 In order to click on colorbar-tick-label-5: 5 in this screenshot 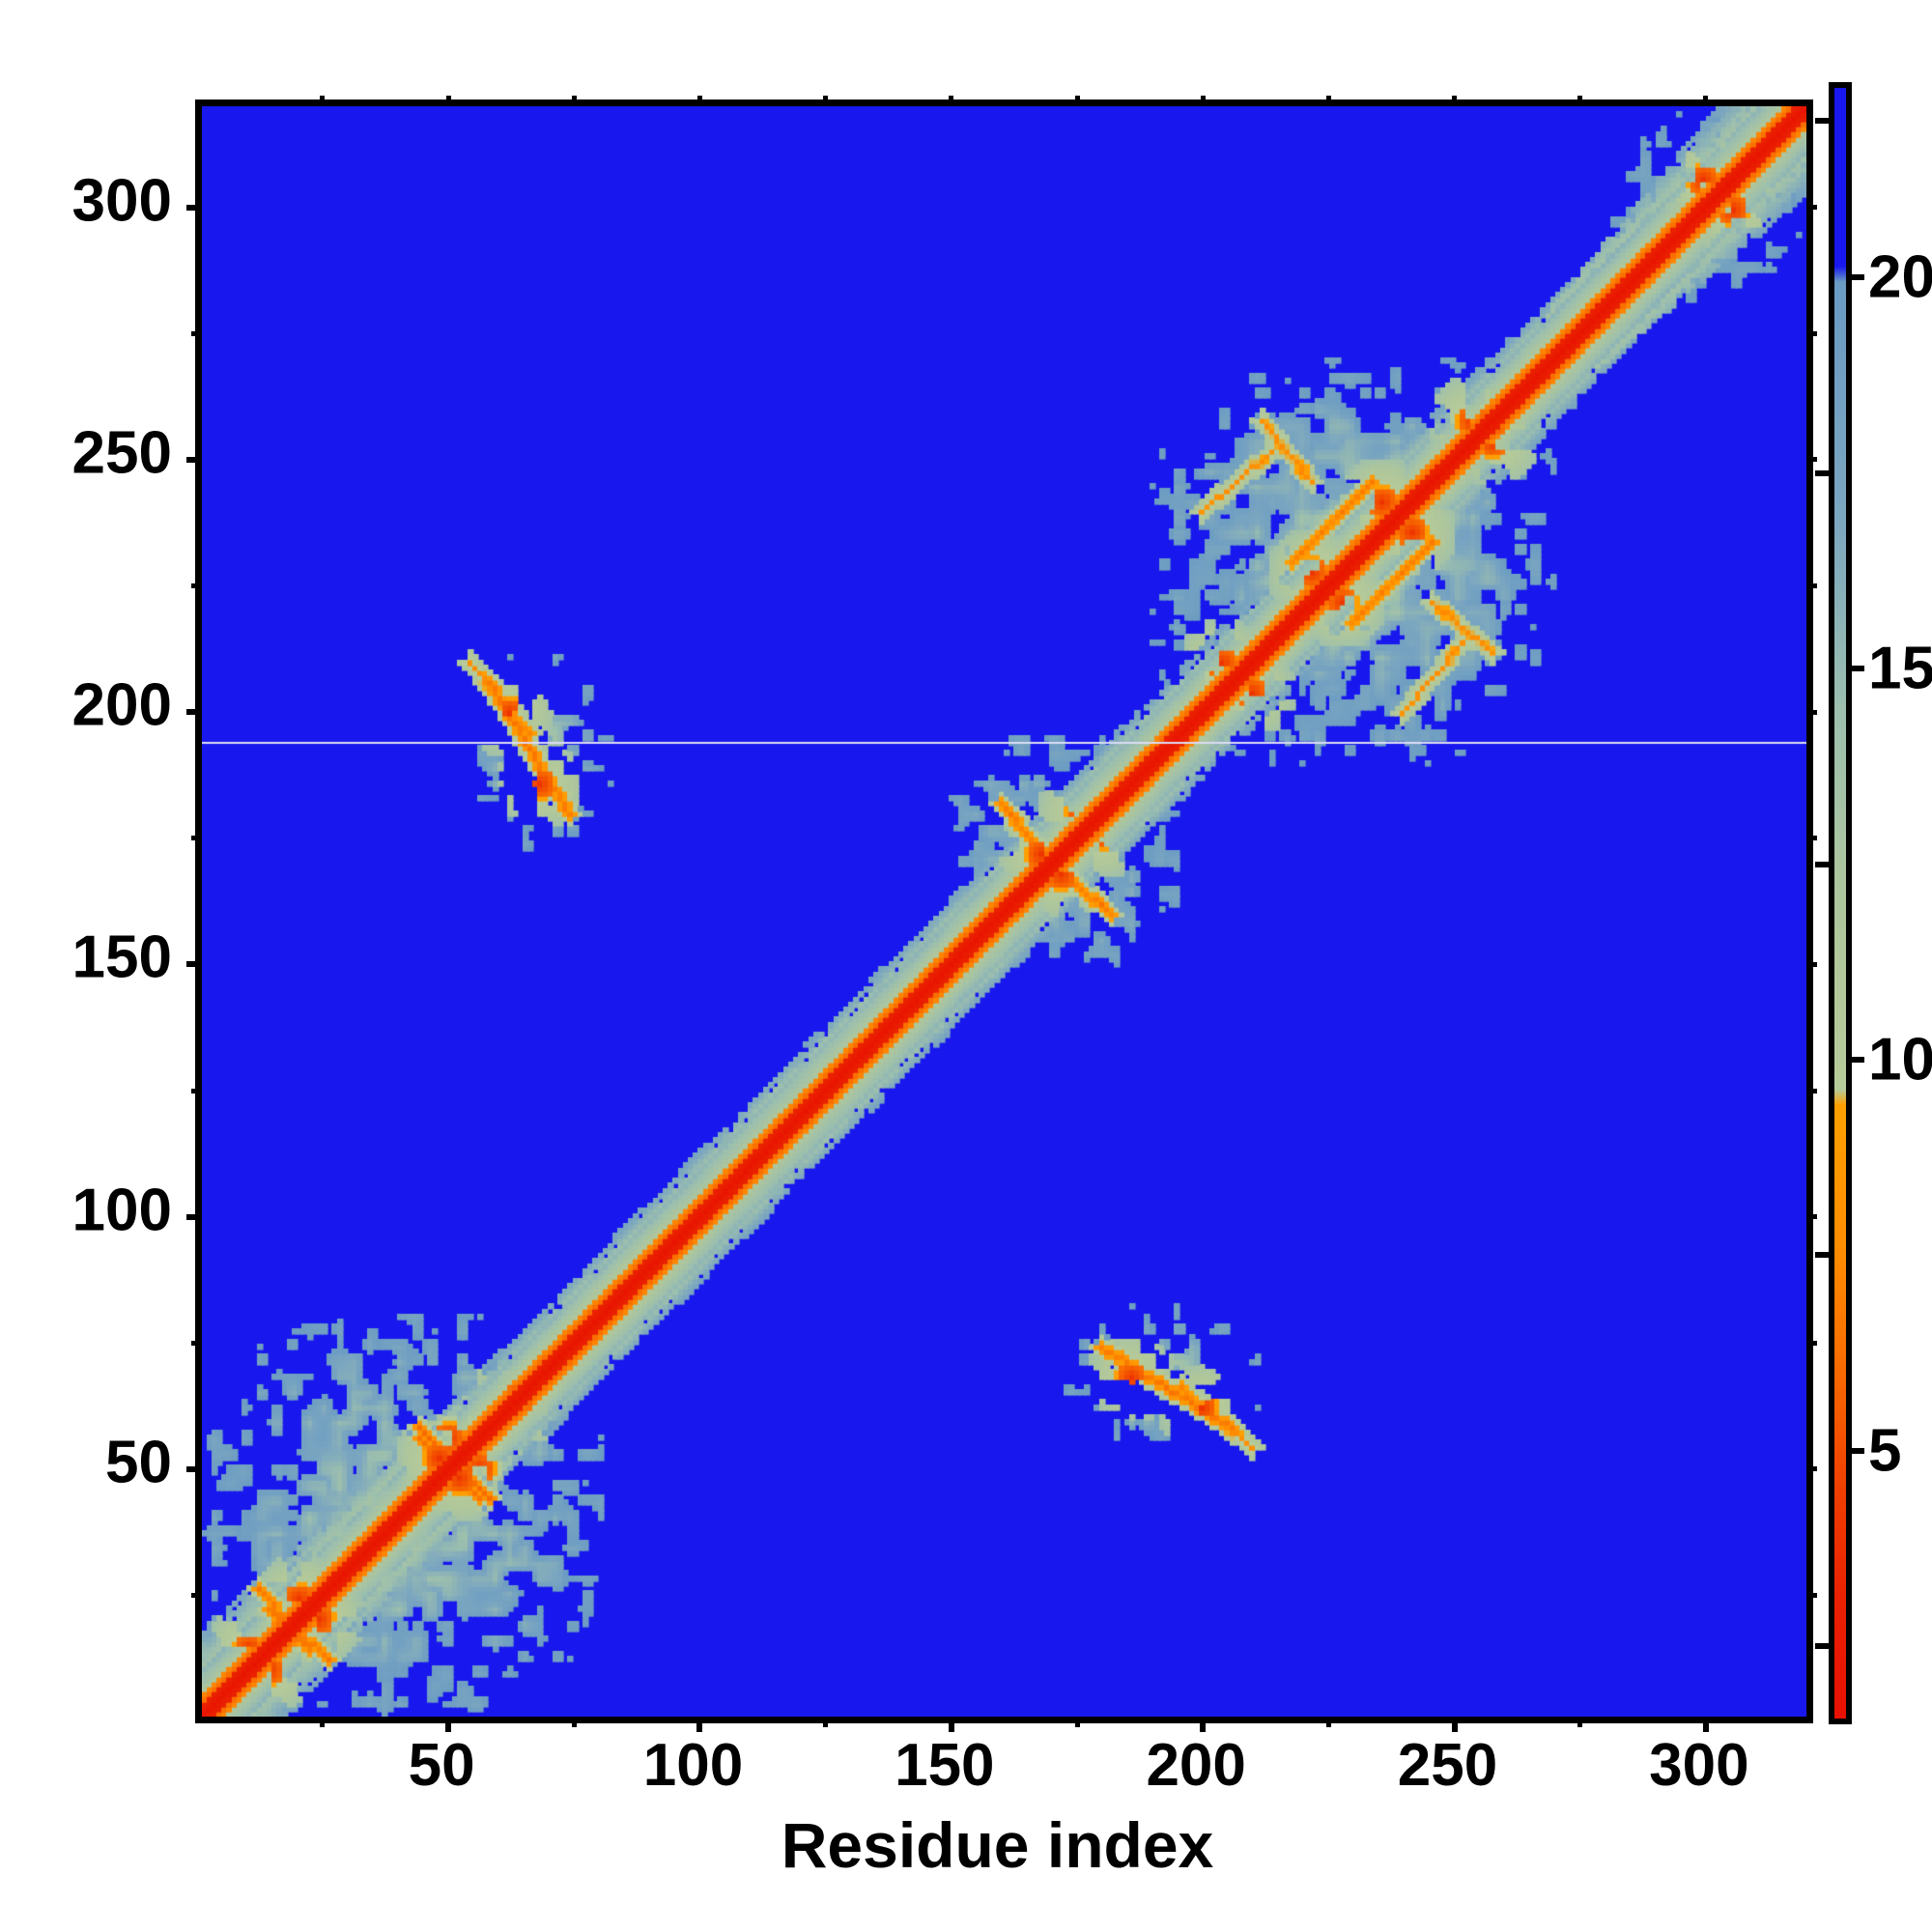, I will do `click(1885, 1451)`.